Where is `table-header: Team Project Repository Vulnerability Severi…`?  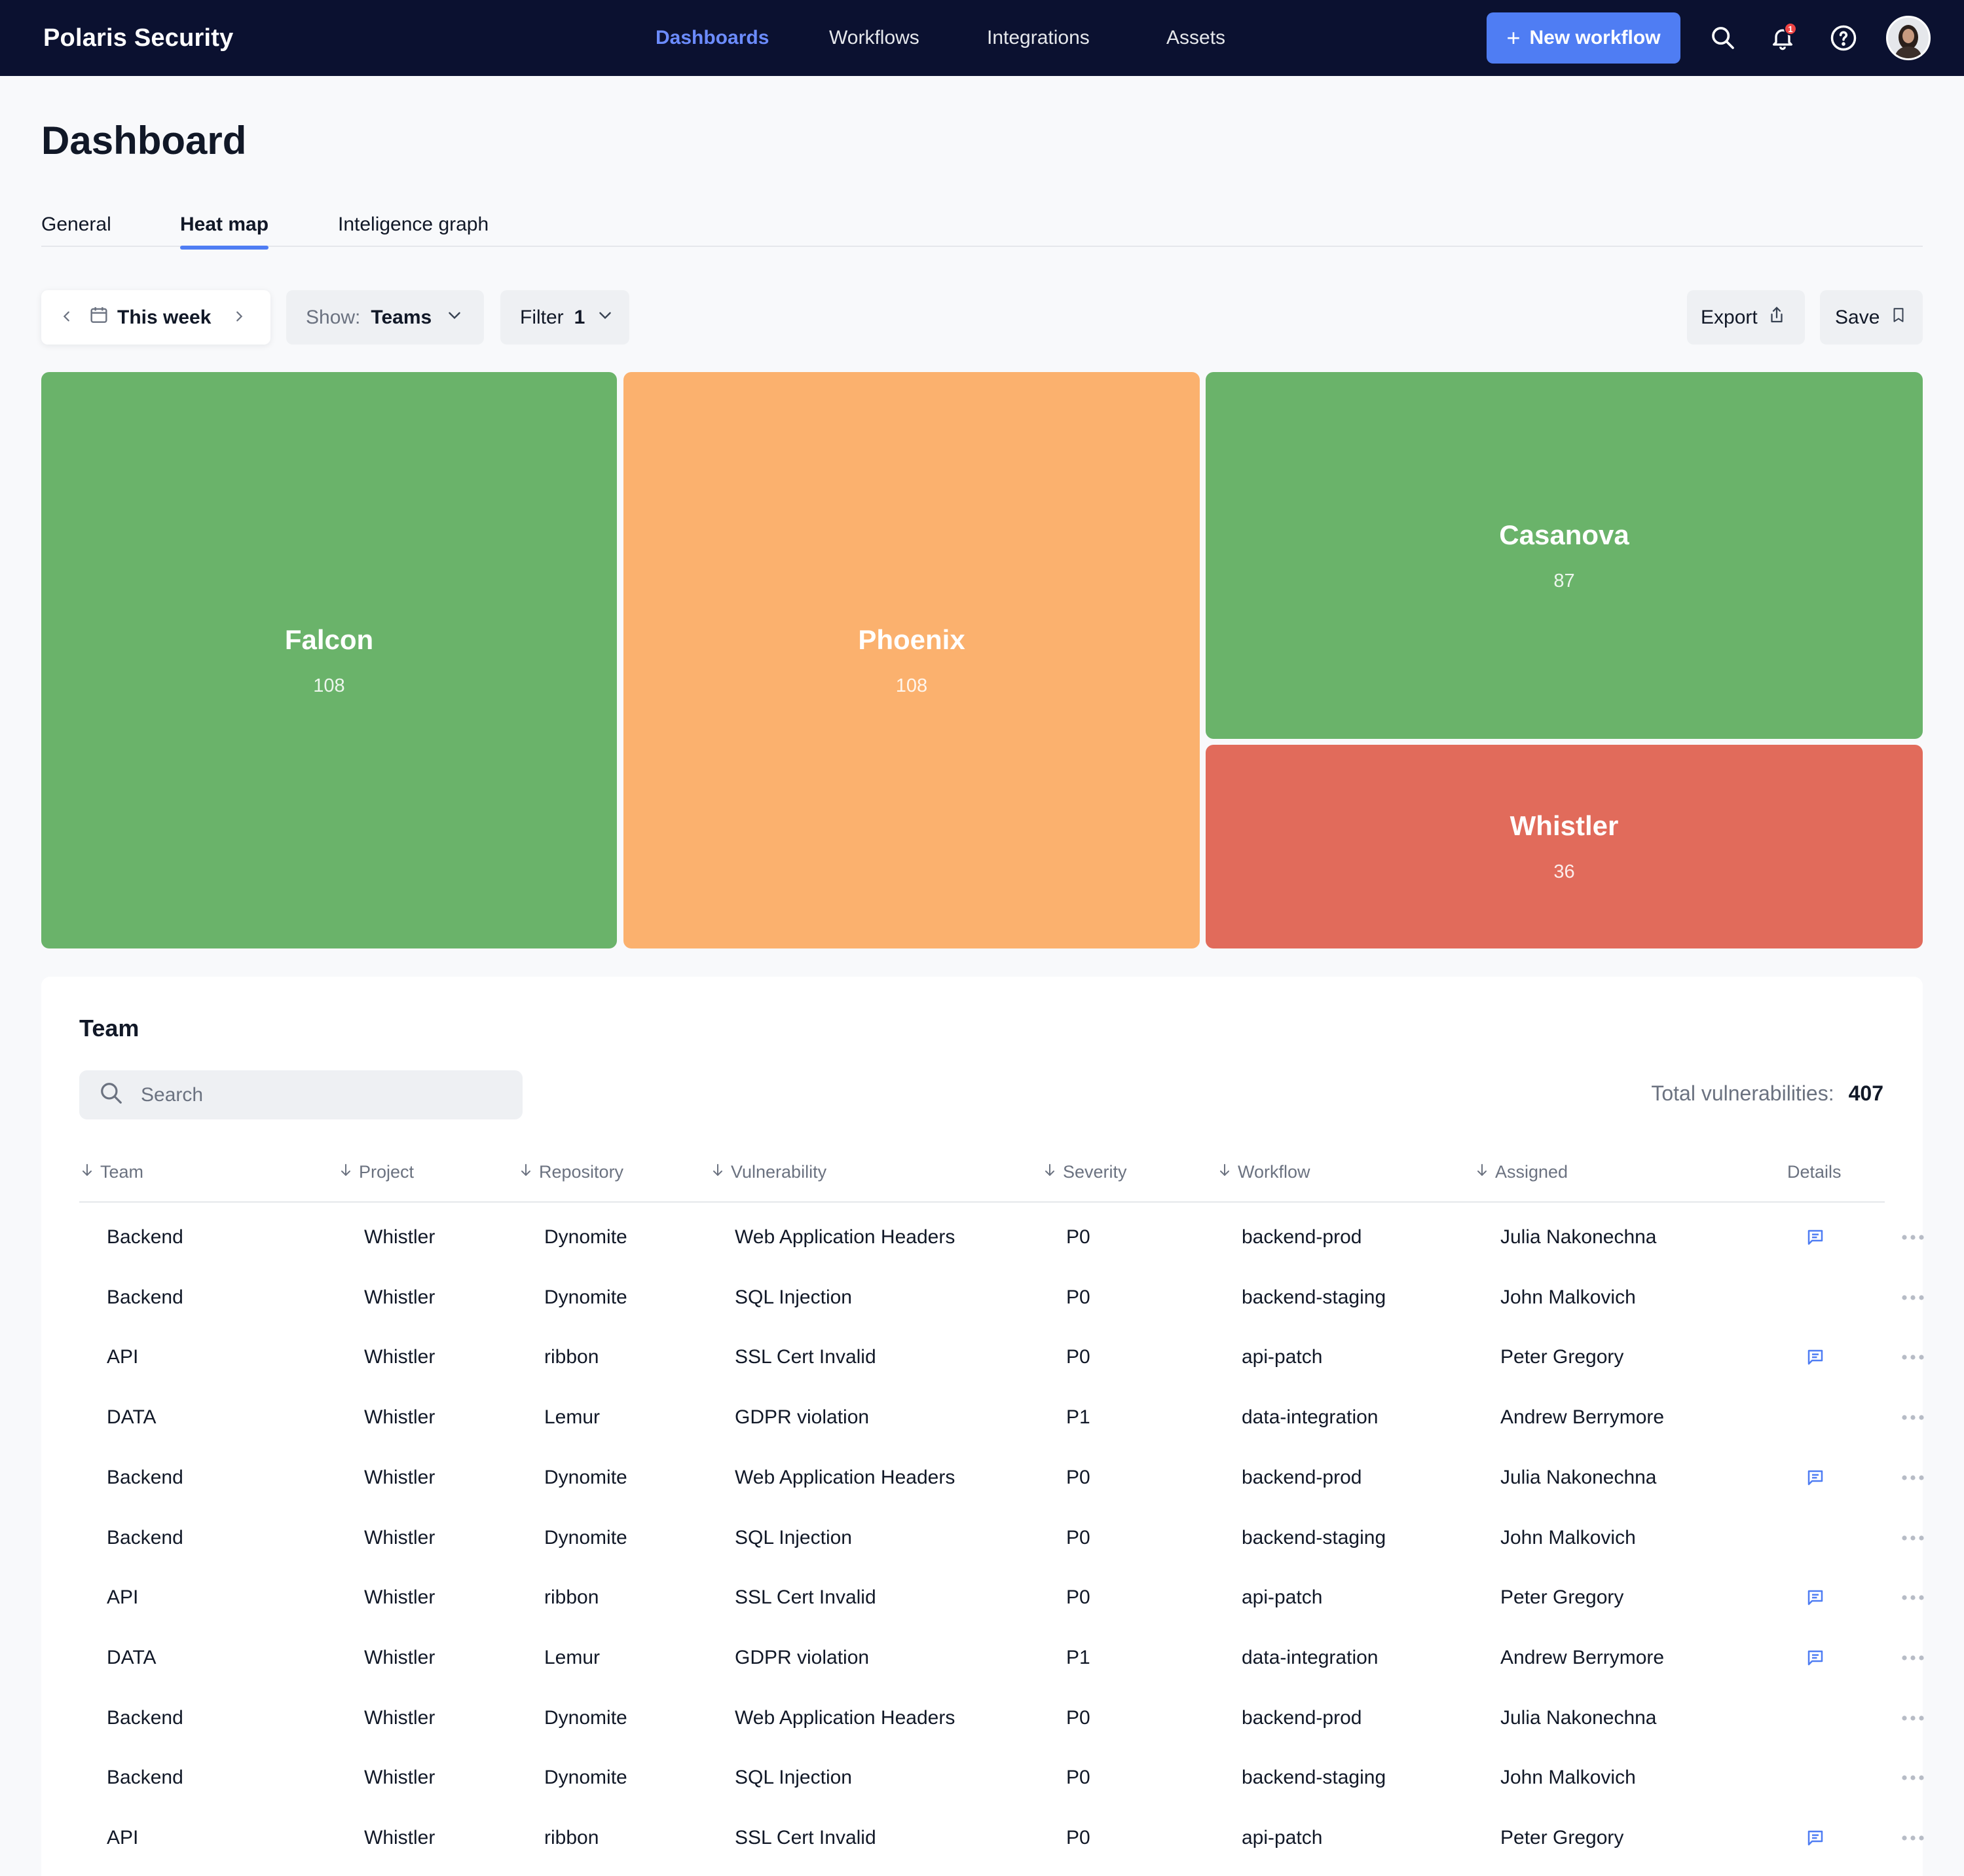 table-header: Team Project Repository Vulnerability Severi… is located at coordinates (982, 1178).